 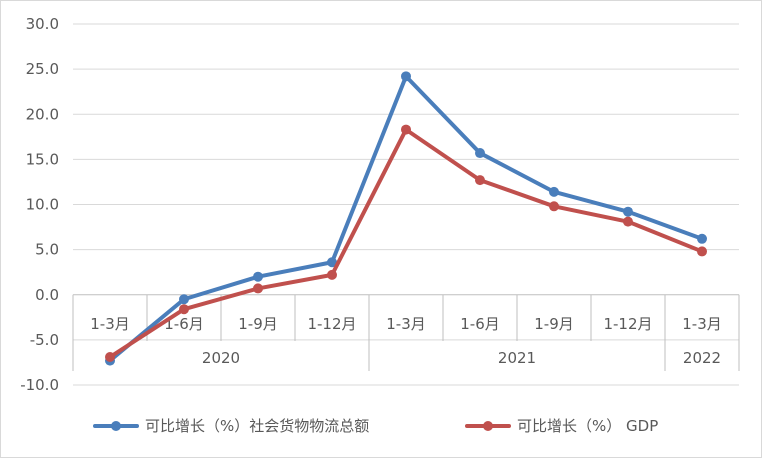 I want to click on legend-label: 可比增长（%） GDP, so click(x=587, y=426).